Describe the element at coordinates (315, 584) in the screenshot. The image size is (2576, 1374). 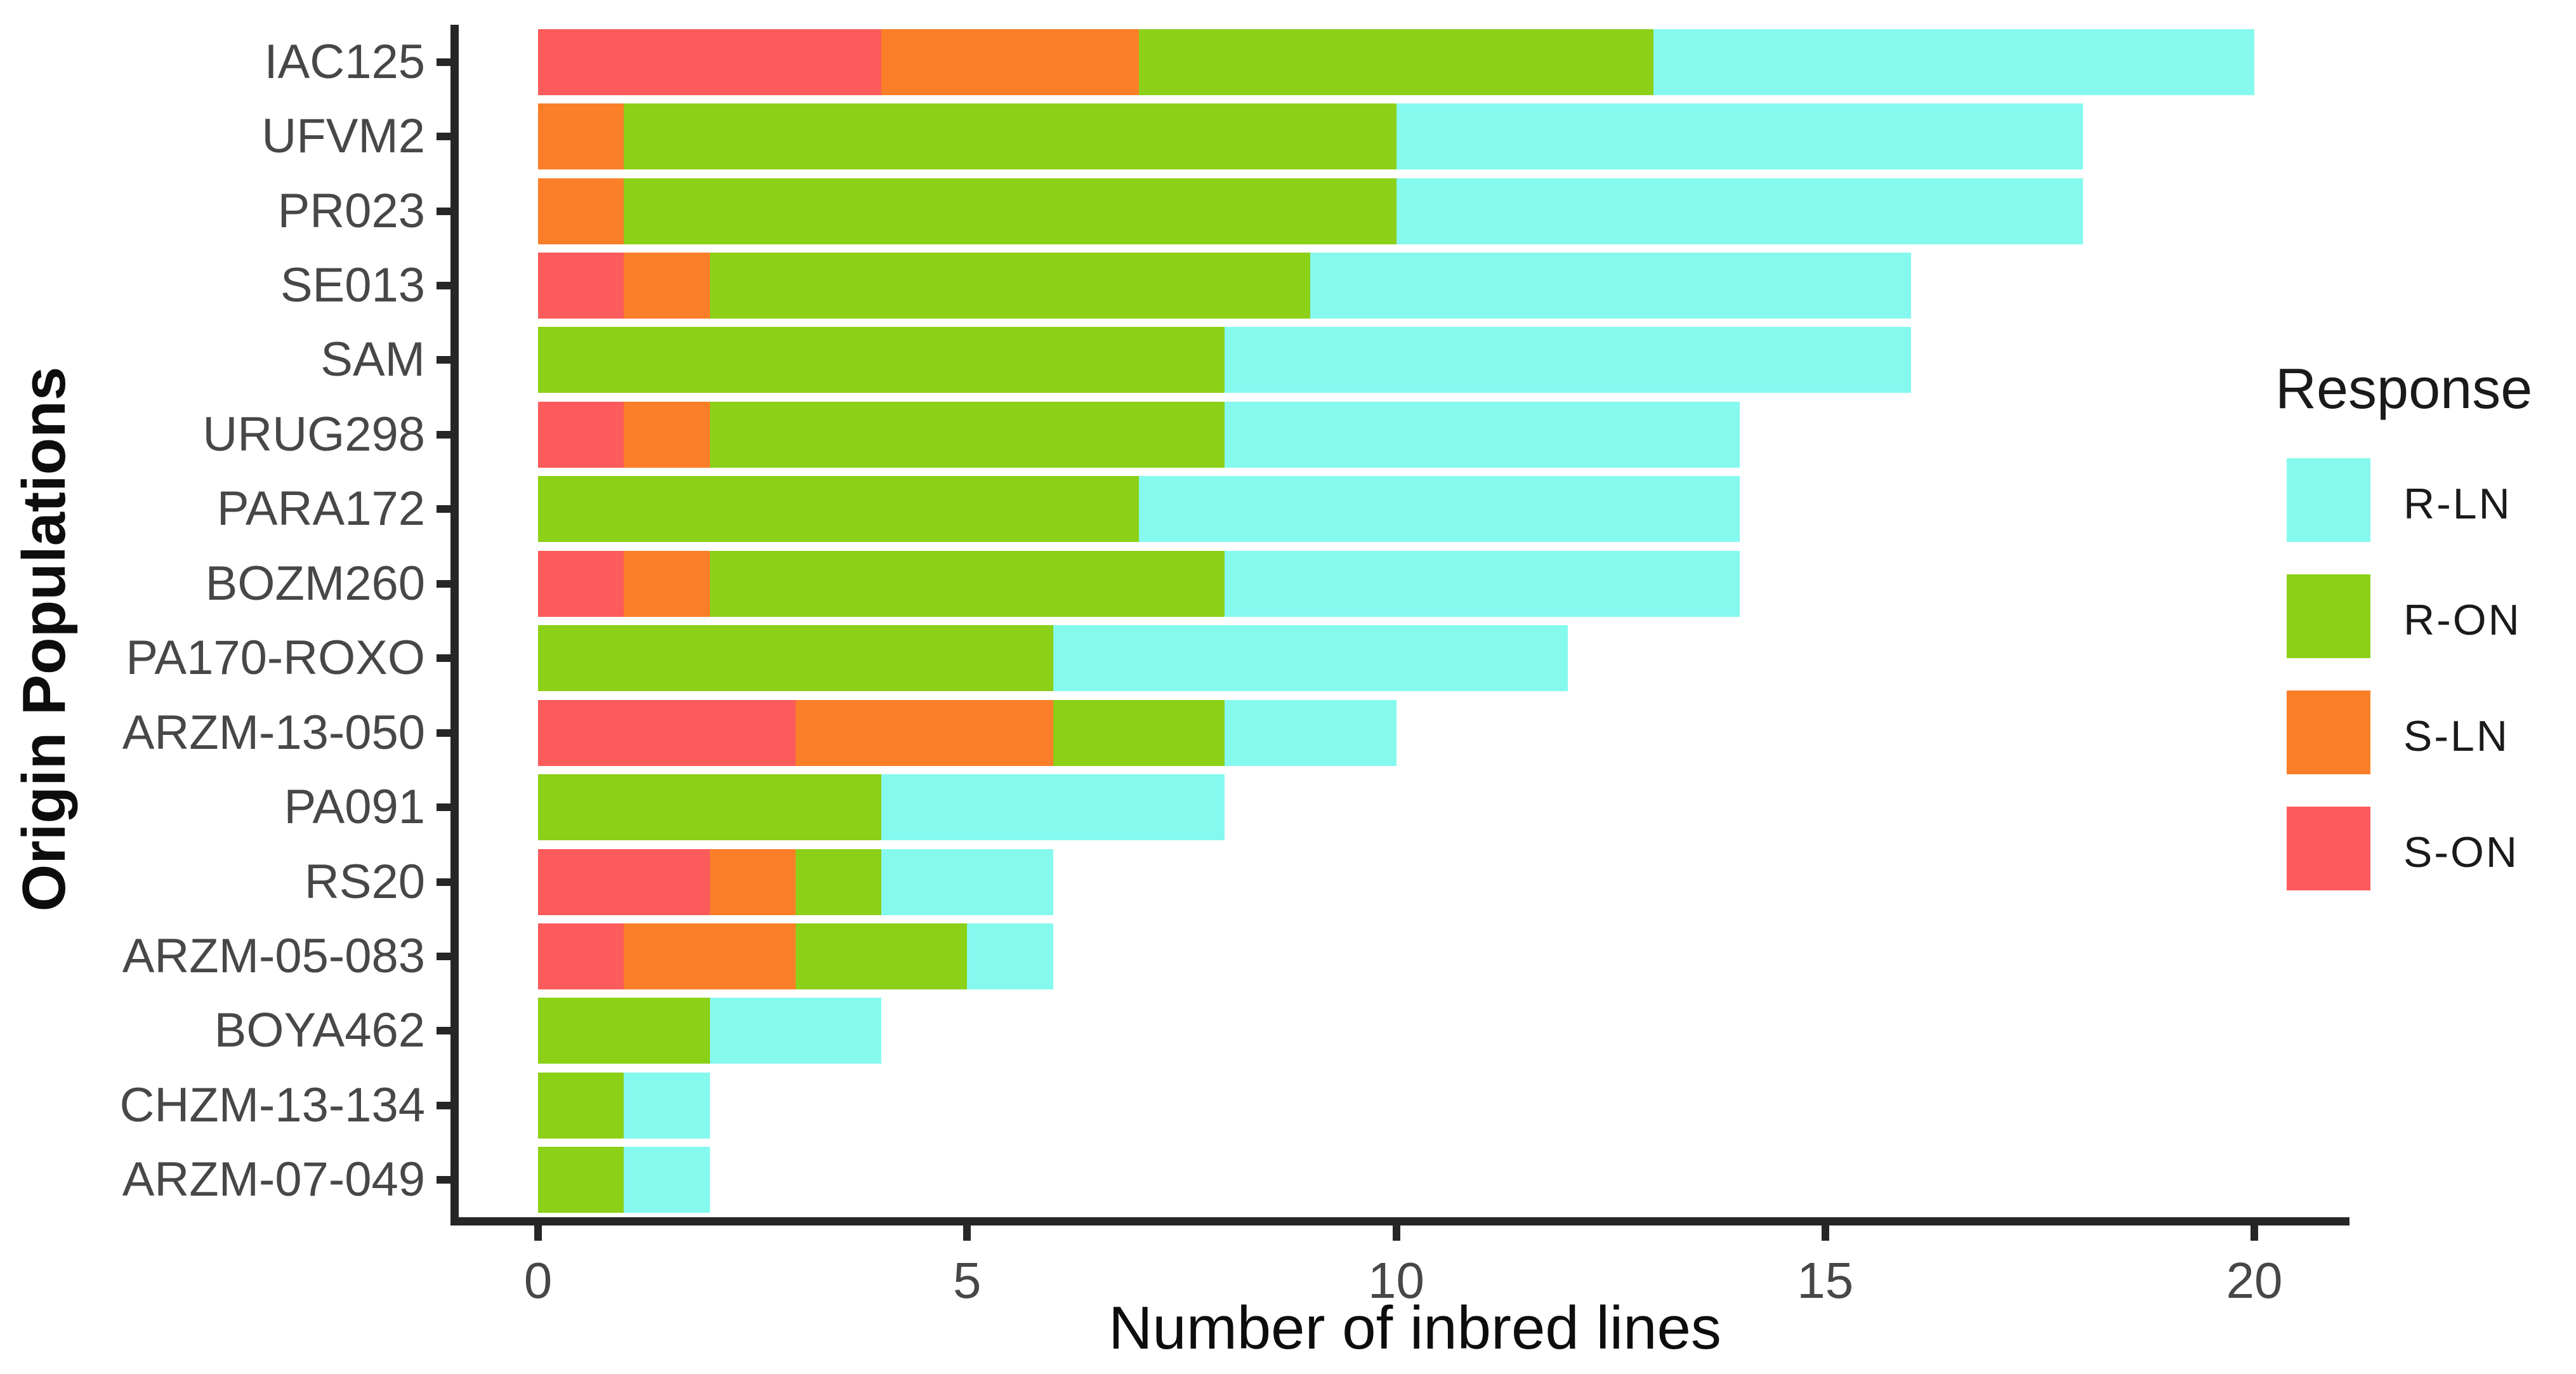
I see `y-tick-label: BOZM260` at that location.